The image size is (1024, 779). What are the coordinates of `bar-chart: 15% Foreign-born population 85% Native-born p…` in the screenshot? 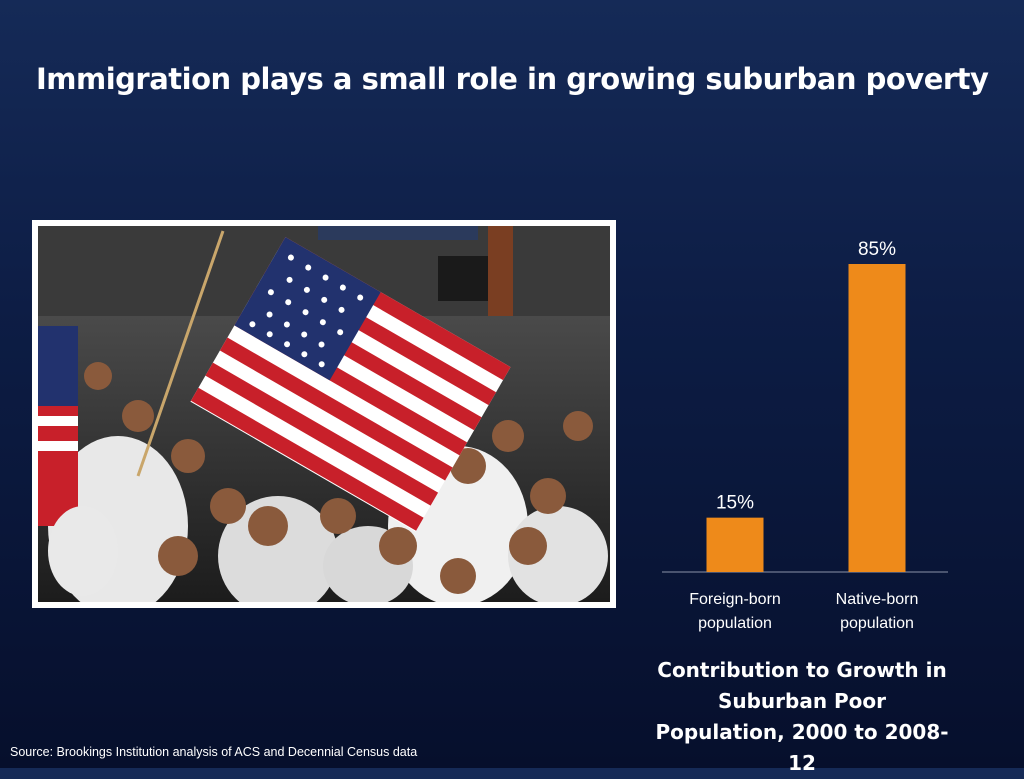 It's located at (805, 435).